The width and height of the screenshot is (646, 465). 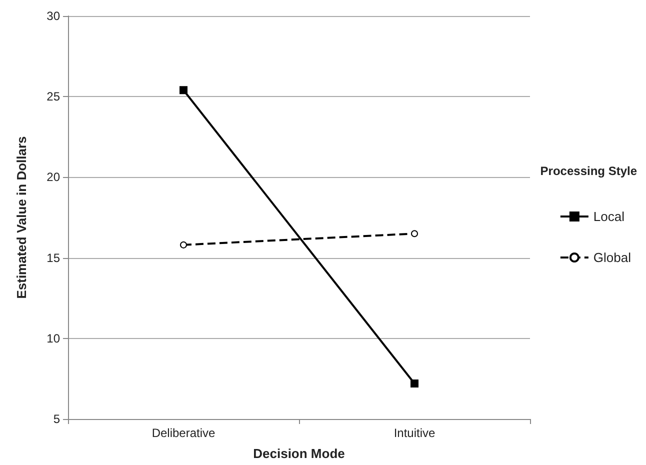 What do you see at coordinates (184, 433) in the screenshot?
I see `x-tick-label: Deliberative` at bounding box center [184, 433].